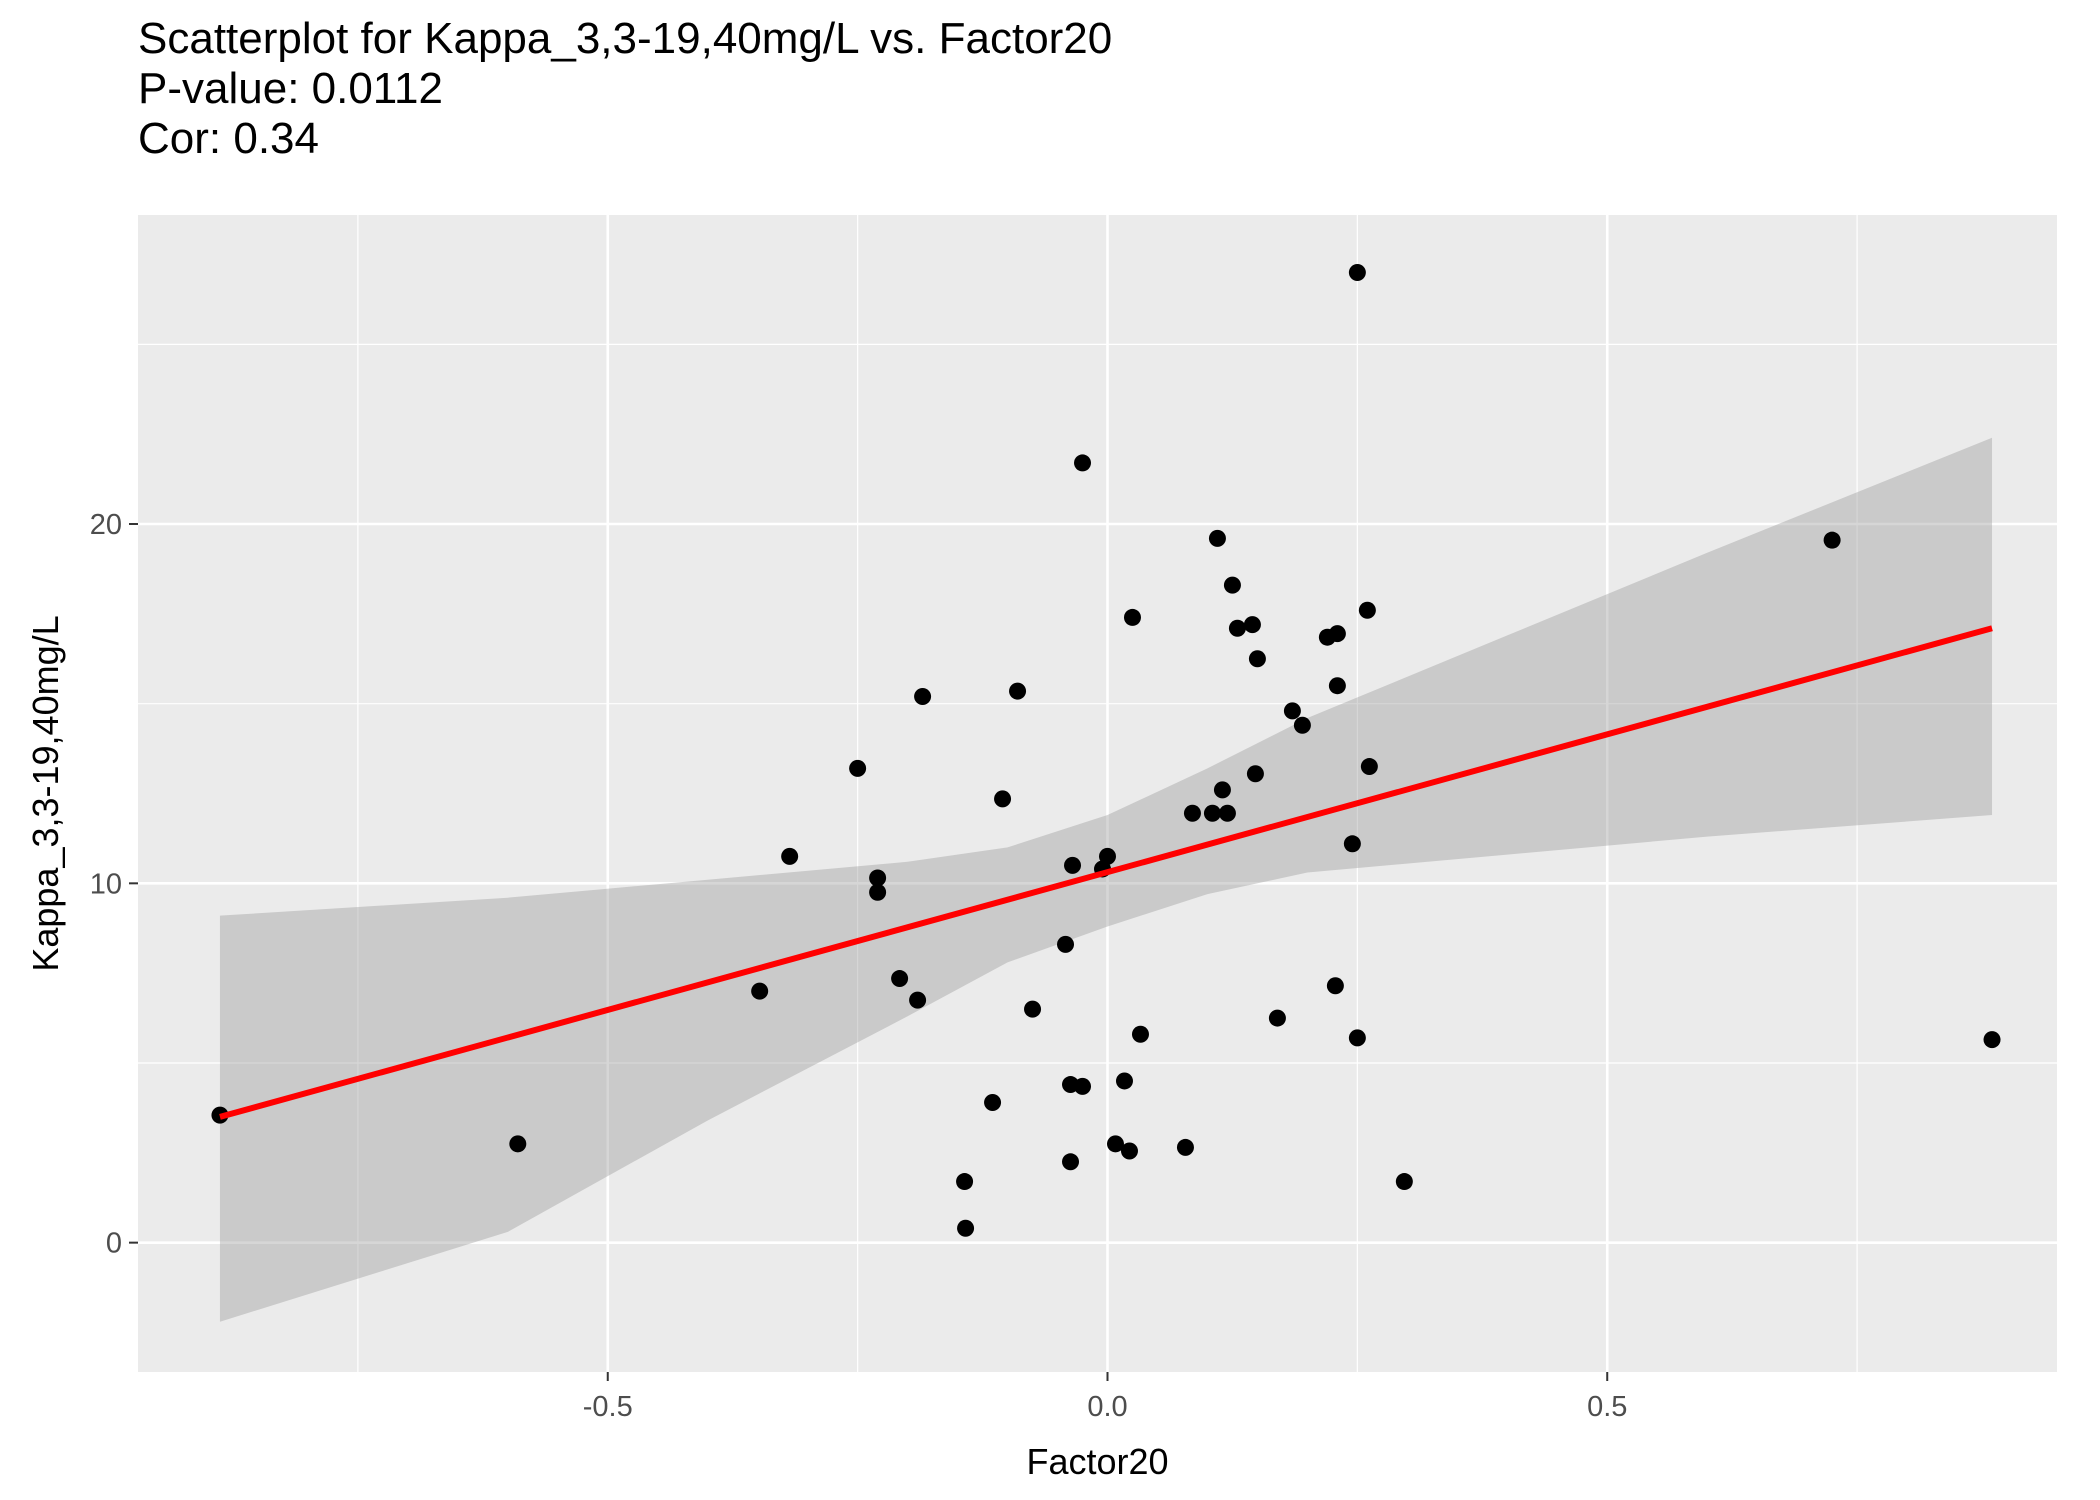 This screenshot has height=1500, width=2100. I want to click on y-axis-ticks: 0 10 20, so click(114, 884).